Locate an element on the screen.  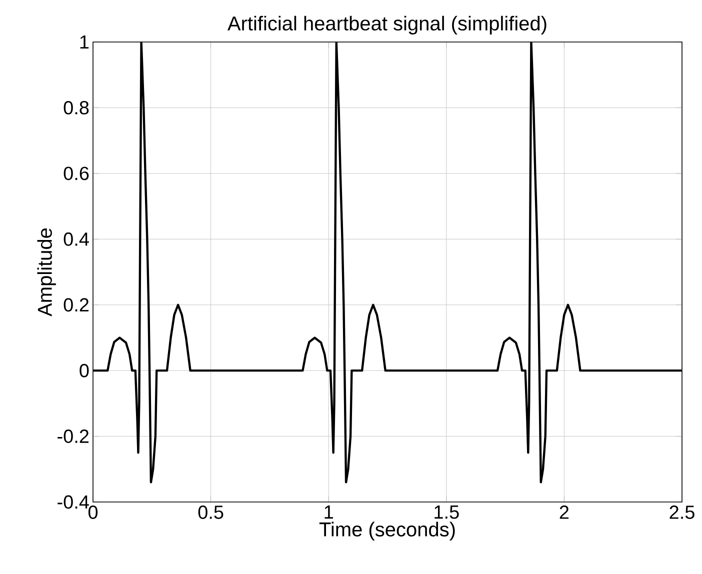
y-tick-label: -0.2 is located at coordinates (73, 437).